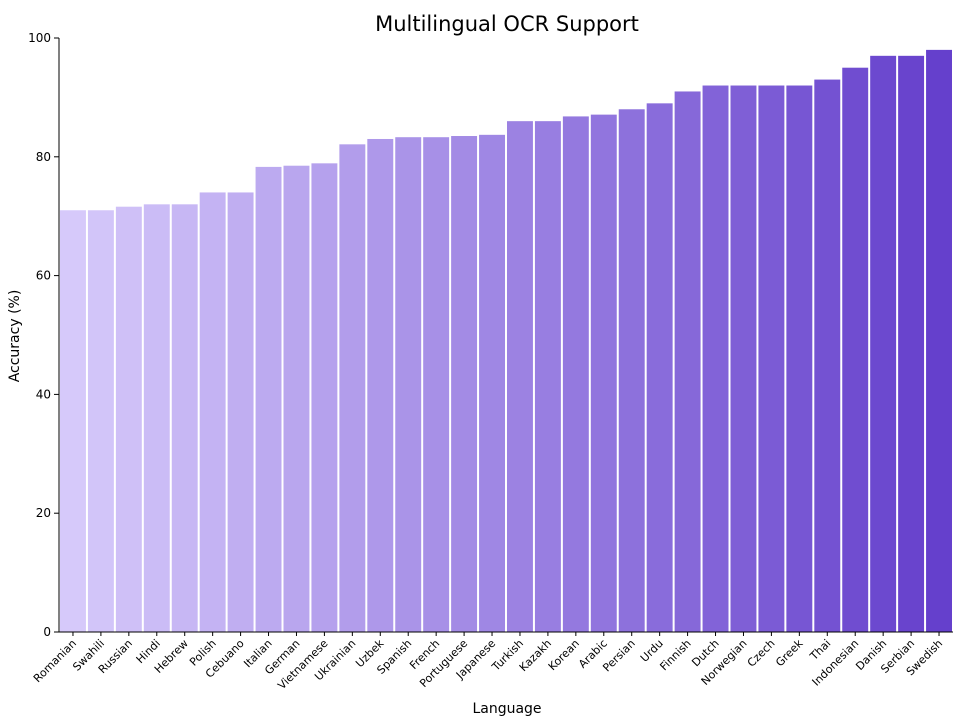 The width and height of the screenshot is (965, 725). Describe the element at coordinates (911, 343) in the screenshot. I see `bar-serbian` at that location.